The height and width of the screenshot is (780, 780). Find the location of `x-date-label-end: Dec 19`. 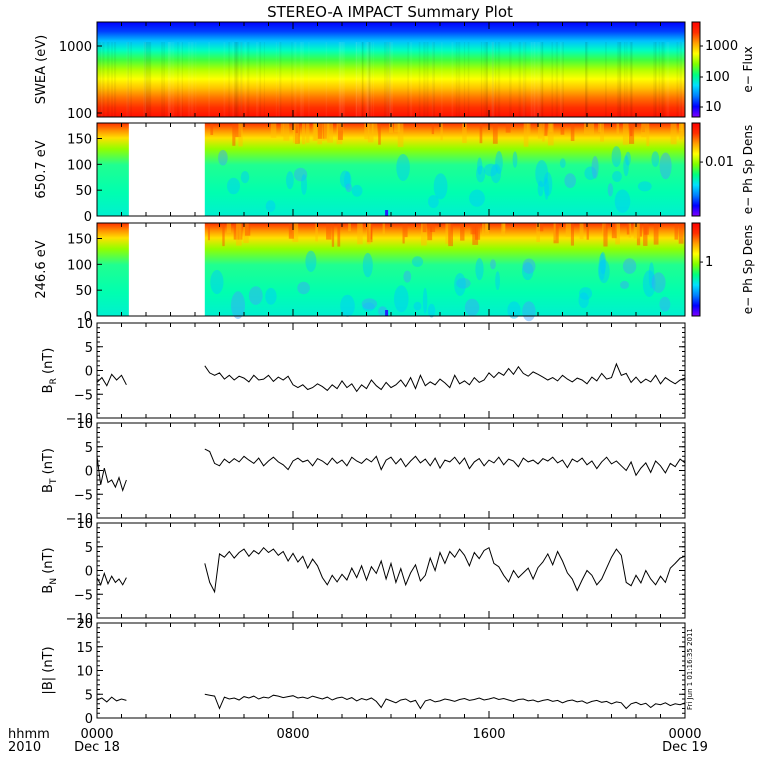

x-date-label-end: Dec 19 is located at coordinates (685, 747).